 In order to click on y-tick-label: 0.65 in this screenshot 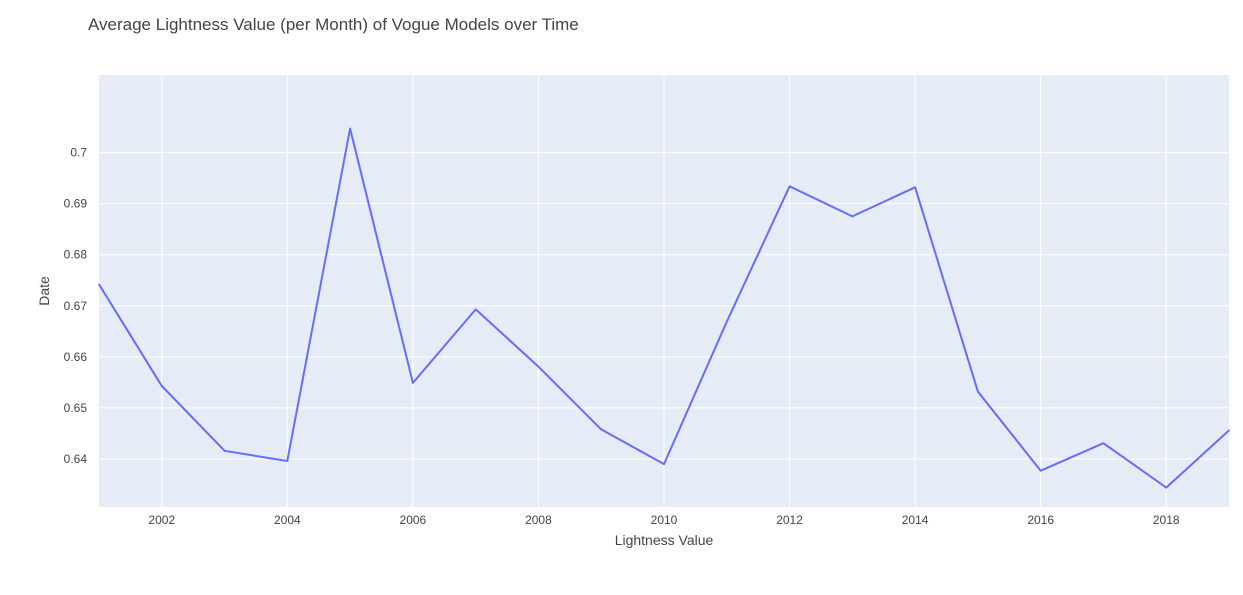, I will do `click(76, 408)`.